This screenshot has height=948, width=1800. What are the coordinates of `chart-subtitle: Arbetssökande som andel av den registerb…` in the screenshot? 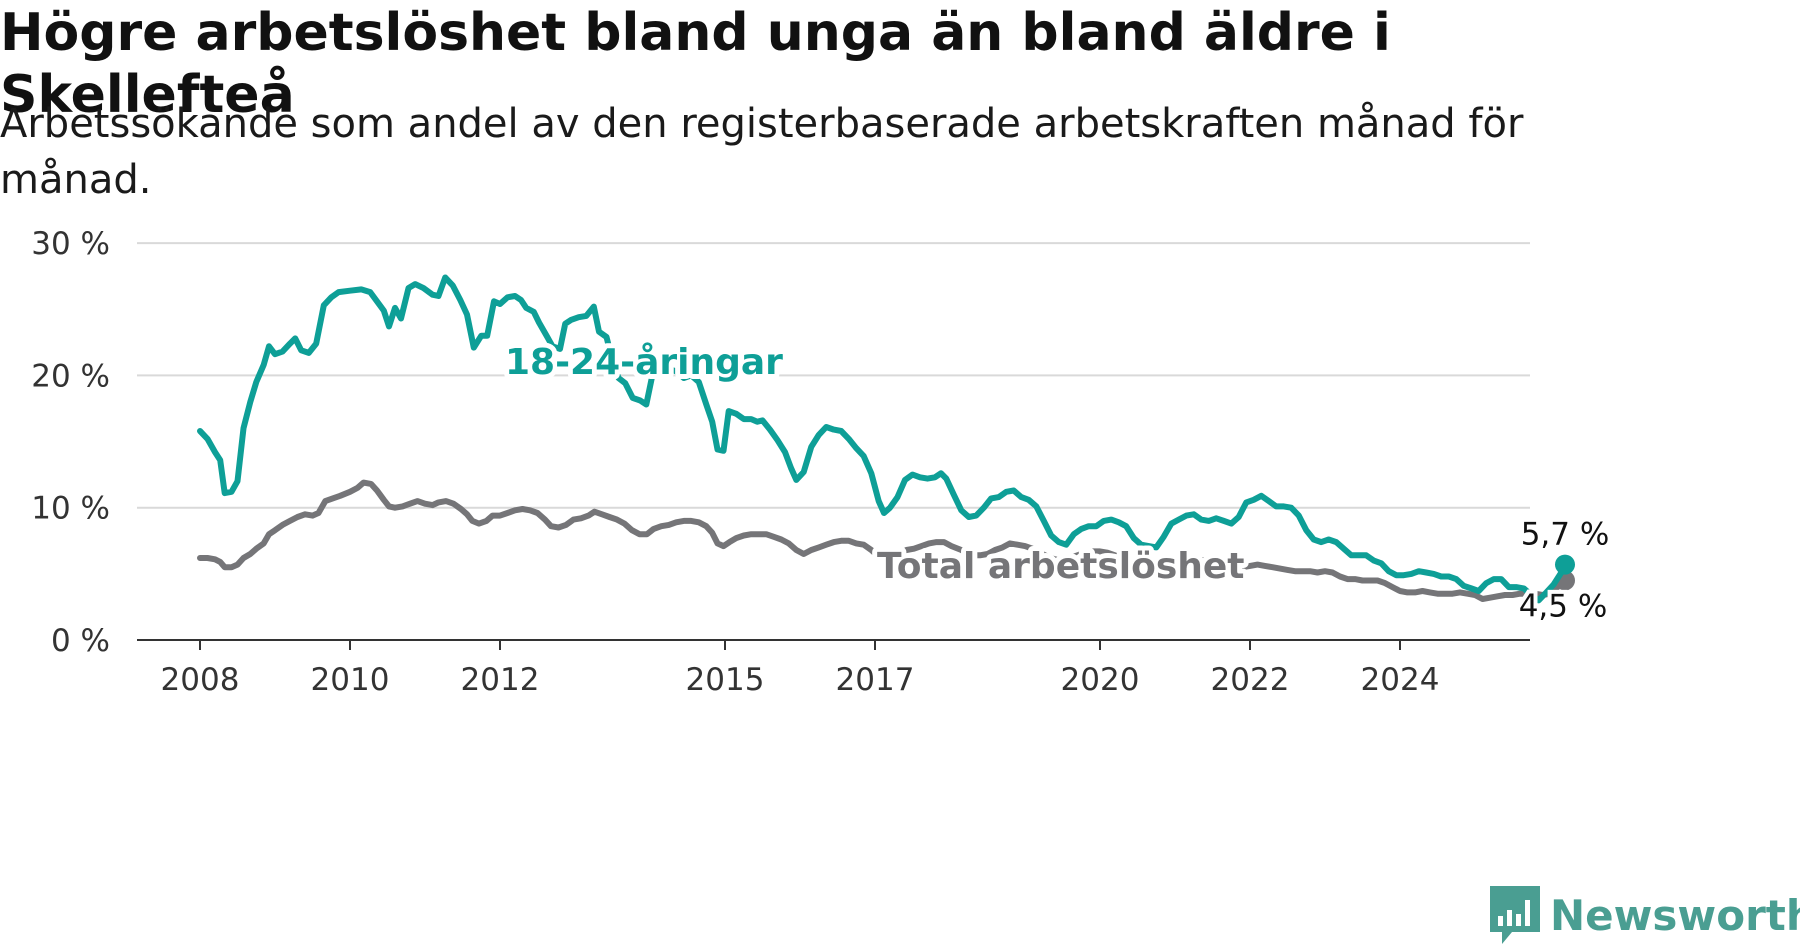 It's located at (762, 152).